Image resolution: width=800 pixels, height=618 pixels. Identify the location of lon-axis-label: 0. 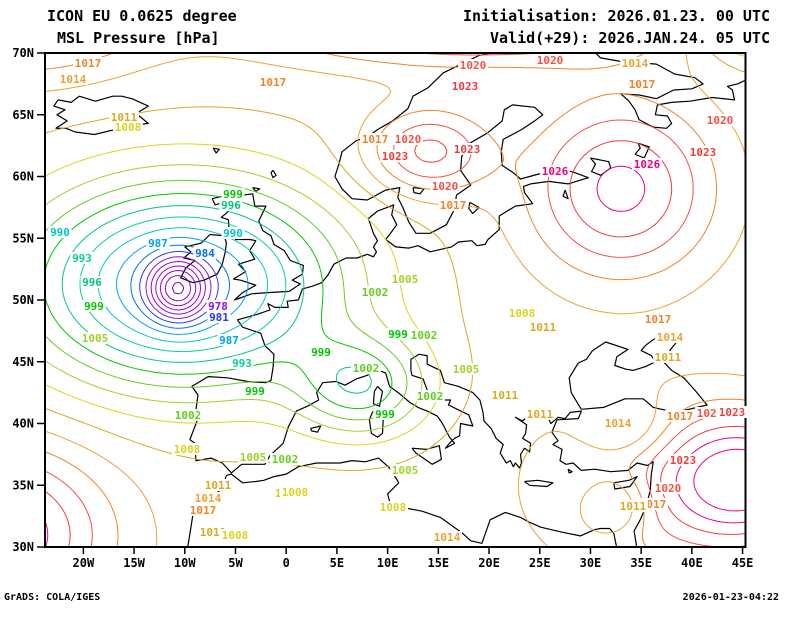
(286, 563).